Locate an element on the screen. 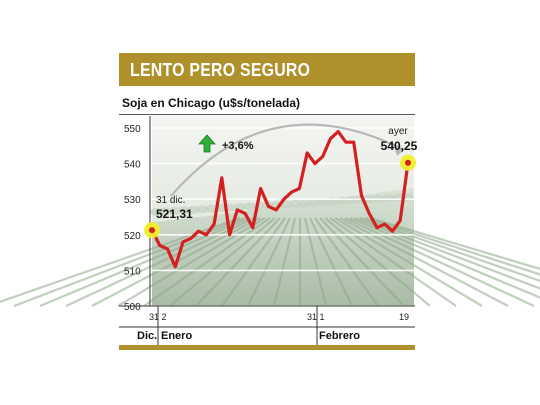 The image size is (540, 405). y-tick-label-510: 510 is located at coordinates (132, 271).